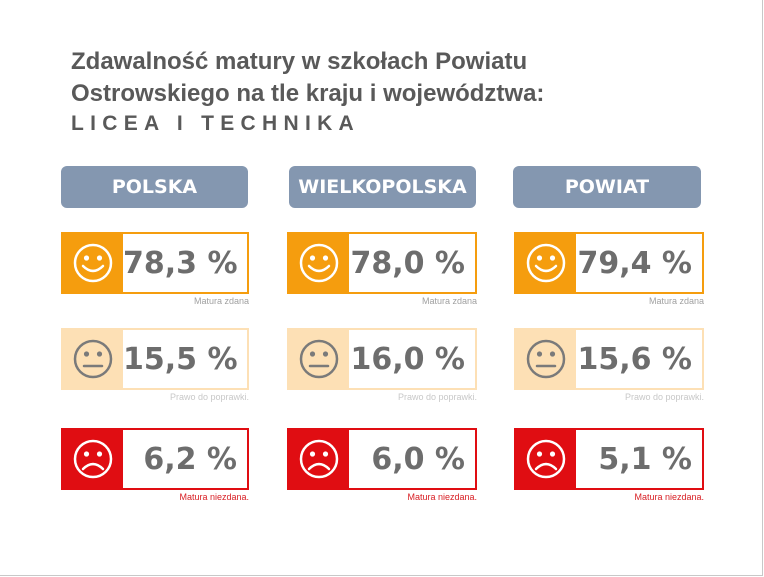 The width and height of the screenshot is (764, 577). Describe the element at coordinates (299, 61) in the screenshot. I see `title-line-1: Zdawalność matury w szkołach Powiatu` at that location.